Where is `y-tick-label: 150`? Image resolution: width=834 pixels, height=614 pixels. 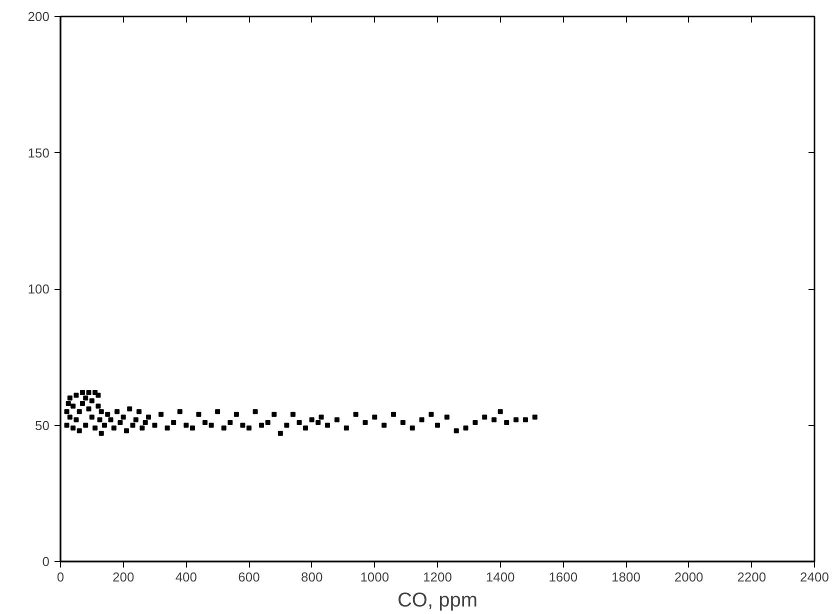 y-tick-label: 150 is located at coordinates (39, 152).